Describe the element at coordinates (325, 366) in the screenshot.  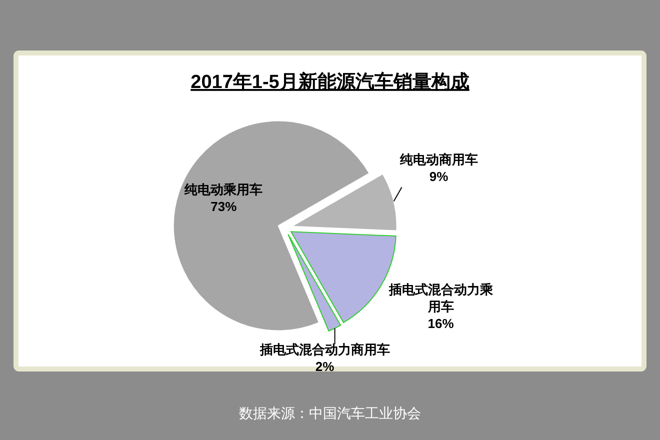
I see `data-label: 2%` at that location.